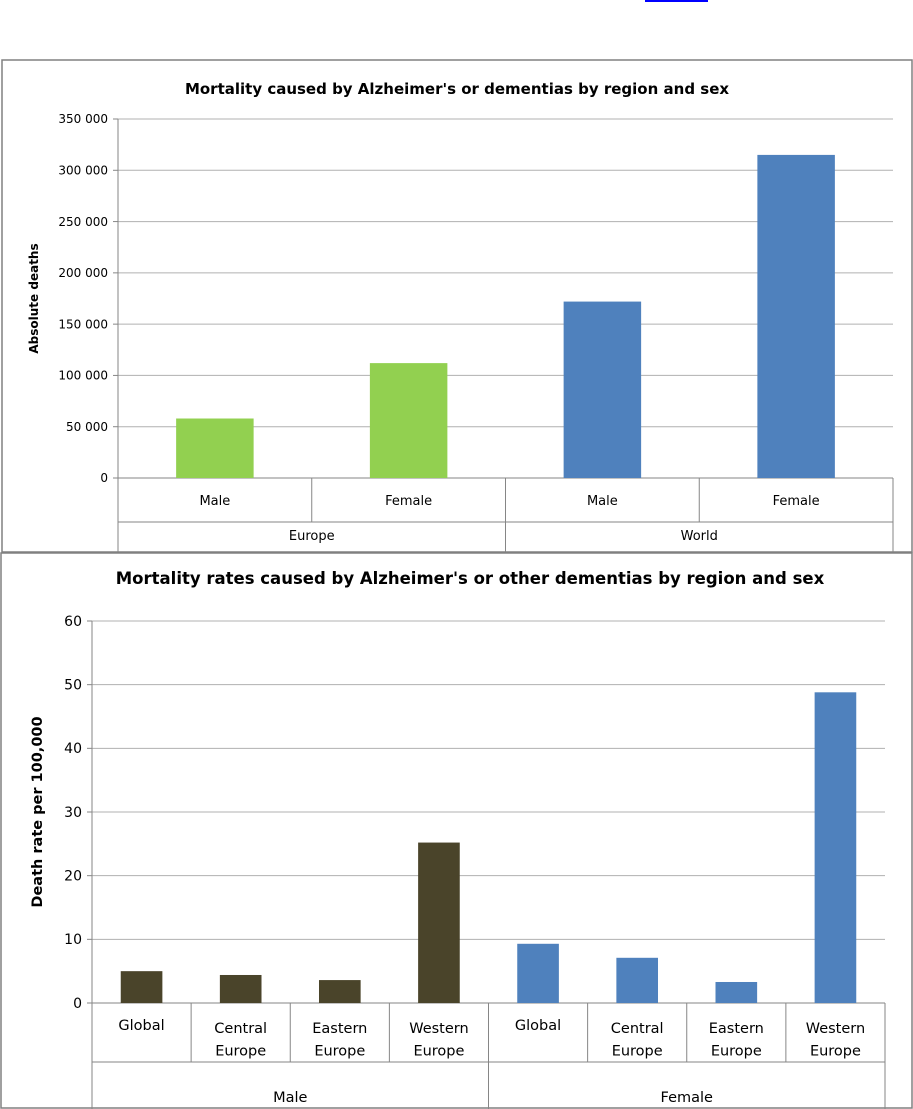 This screenshot has width=913, height=1109. I want to click on y-tick-label: 20, so click(73, 877).